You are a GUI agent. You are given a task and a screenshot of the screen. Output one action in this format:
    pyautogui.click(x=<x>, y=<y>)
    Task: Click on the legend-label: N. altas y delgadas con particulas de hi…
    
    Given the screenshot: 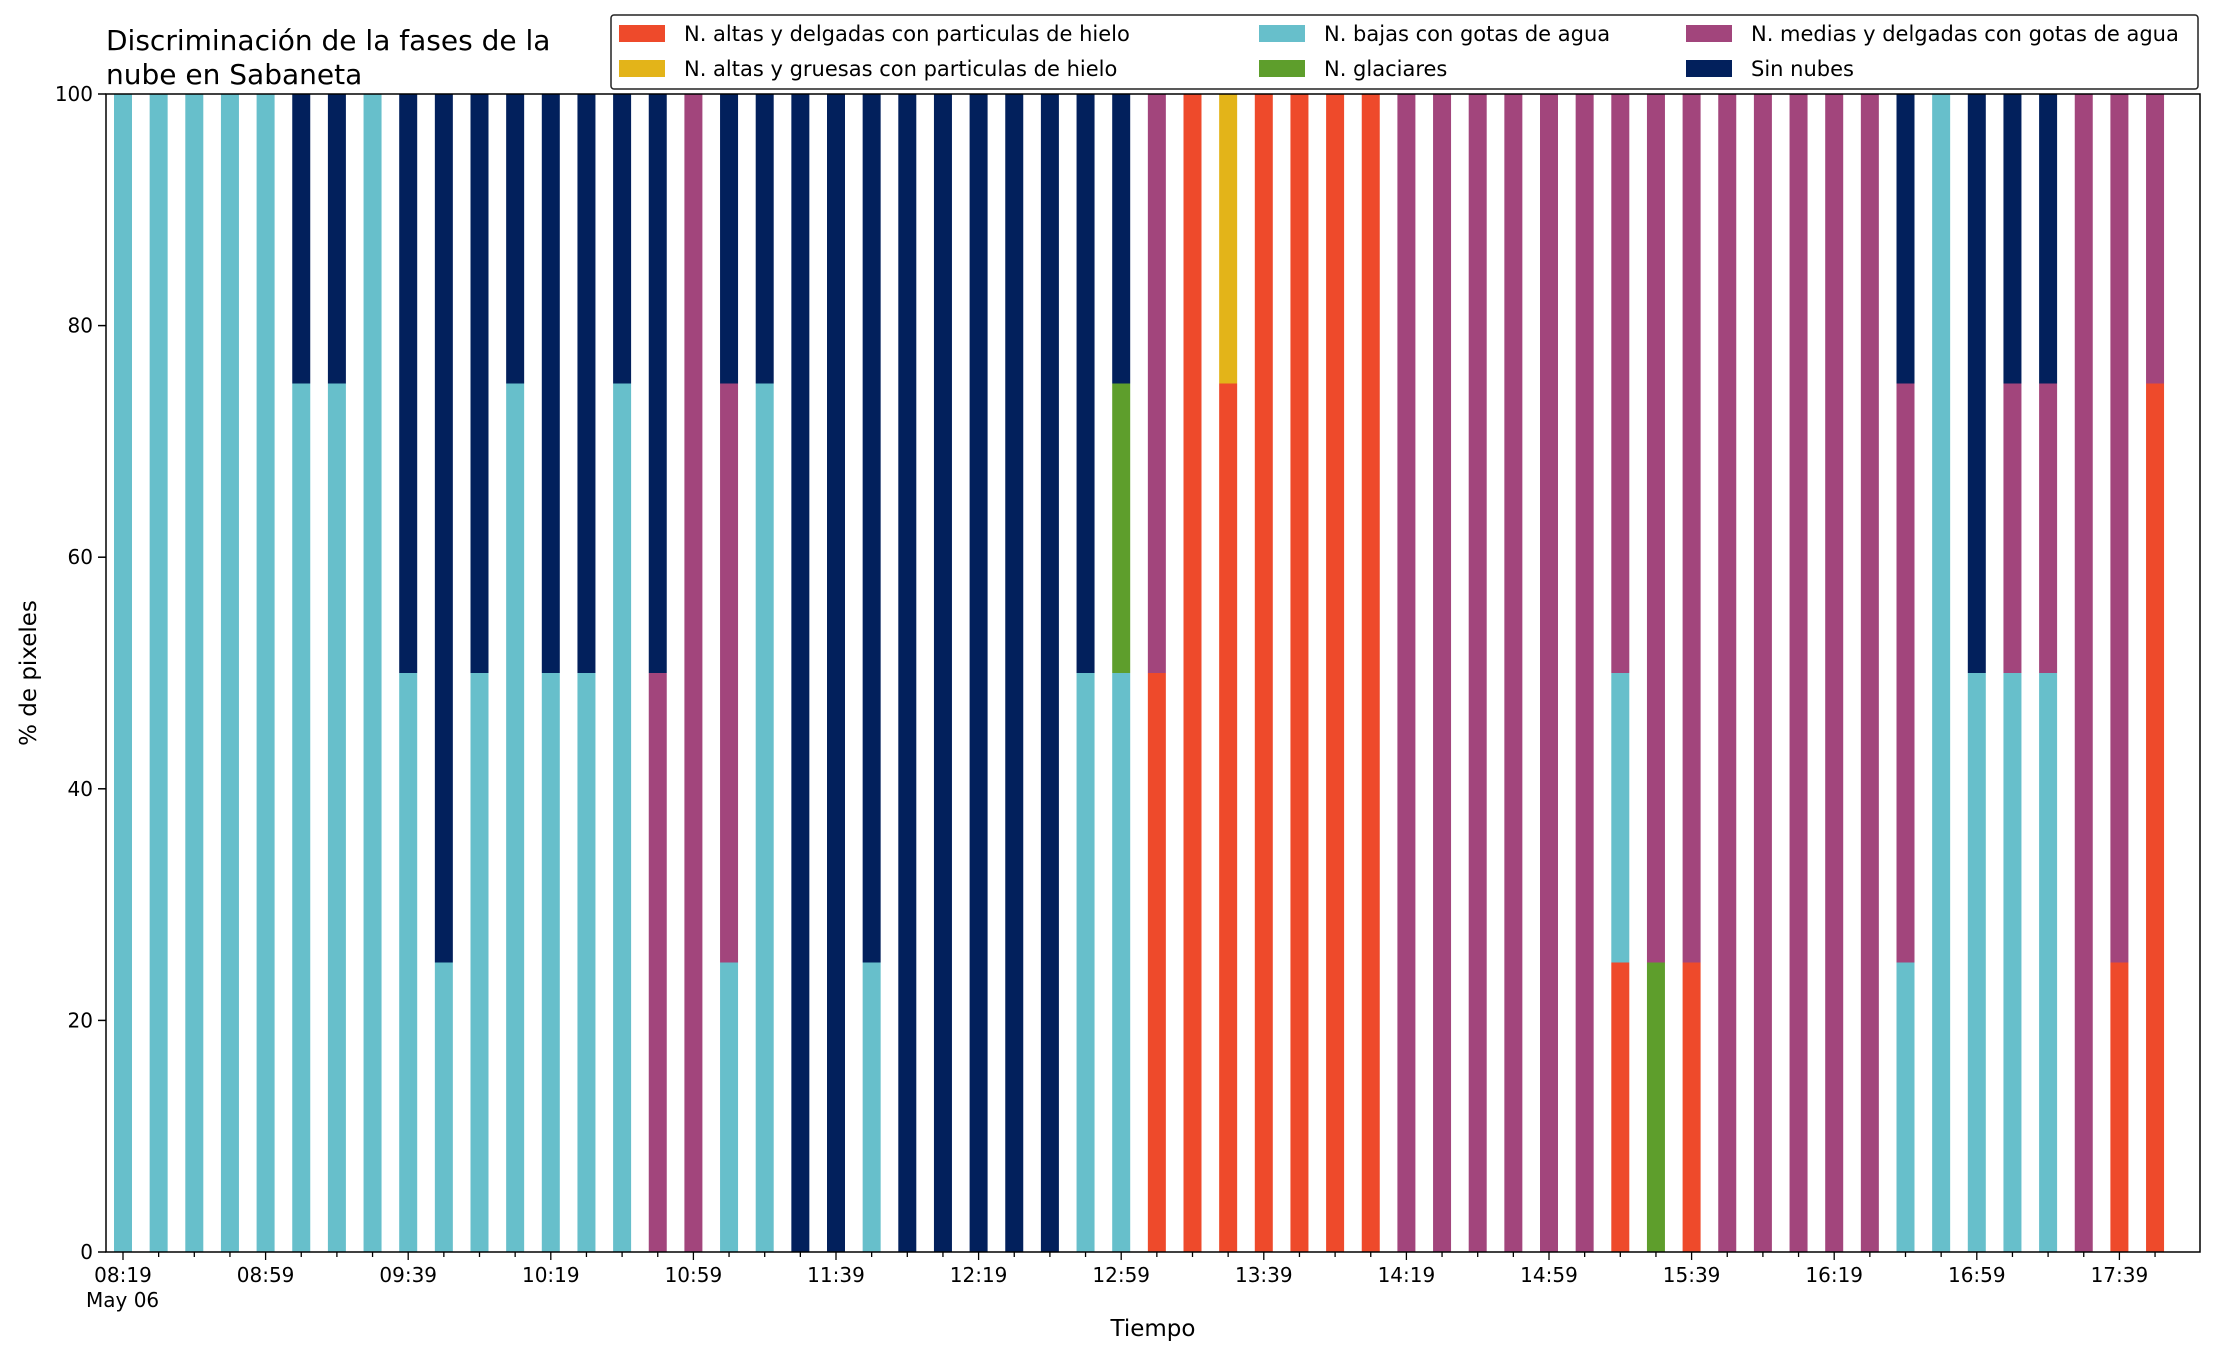 What is the action you would take?
    pyautogui.click(x=907, y=34)
    